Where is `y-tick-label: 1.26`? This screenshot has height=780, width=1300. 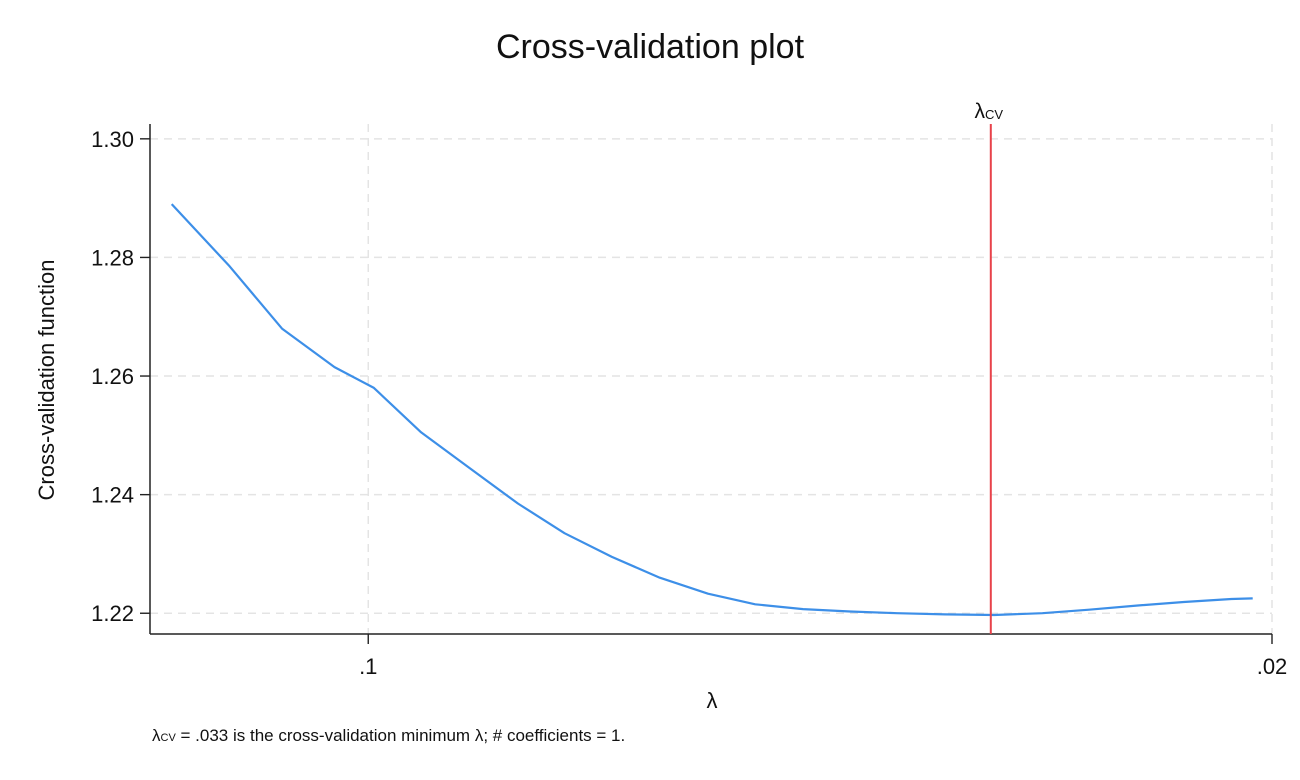 y-tick-label: 1.26 is located at coordinates (112, 376).